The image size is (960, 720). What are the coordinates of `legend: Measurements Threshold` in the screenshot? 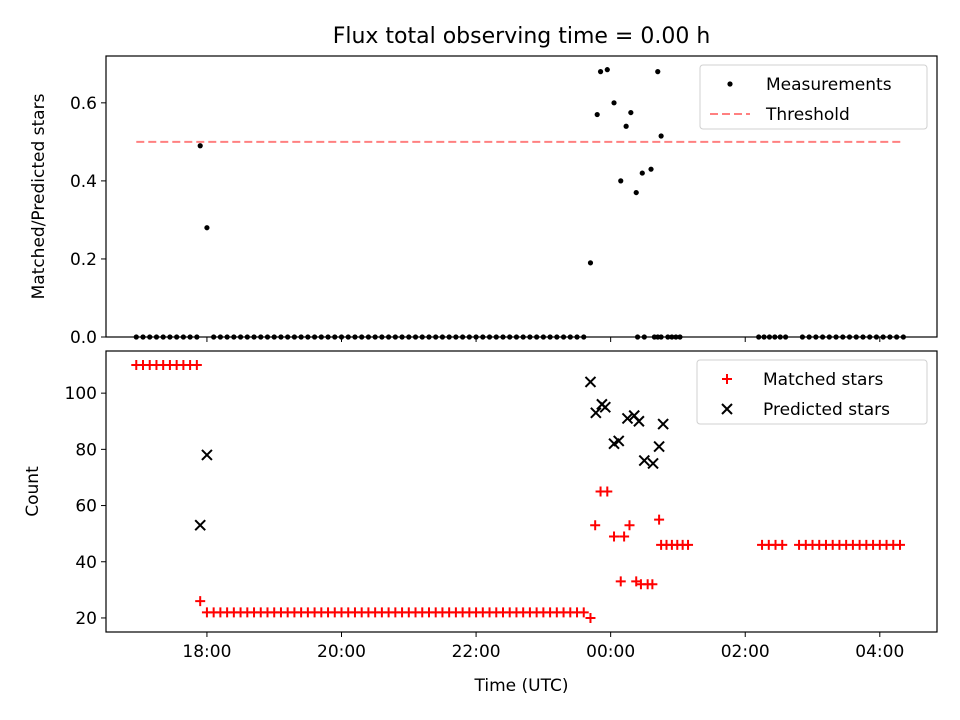 It's located at (813, 97).